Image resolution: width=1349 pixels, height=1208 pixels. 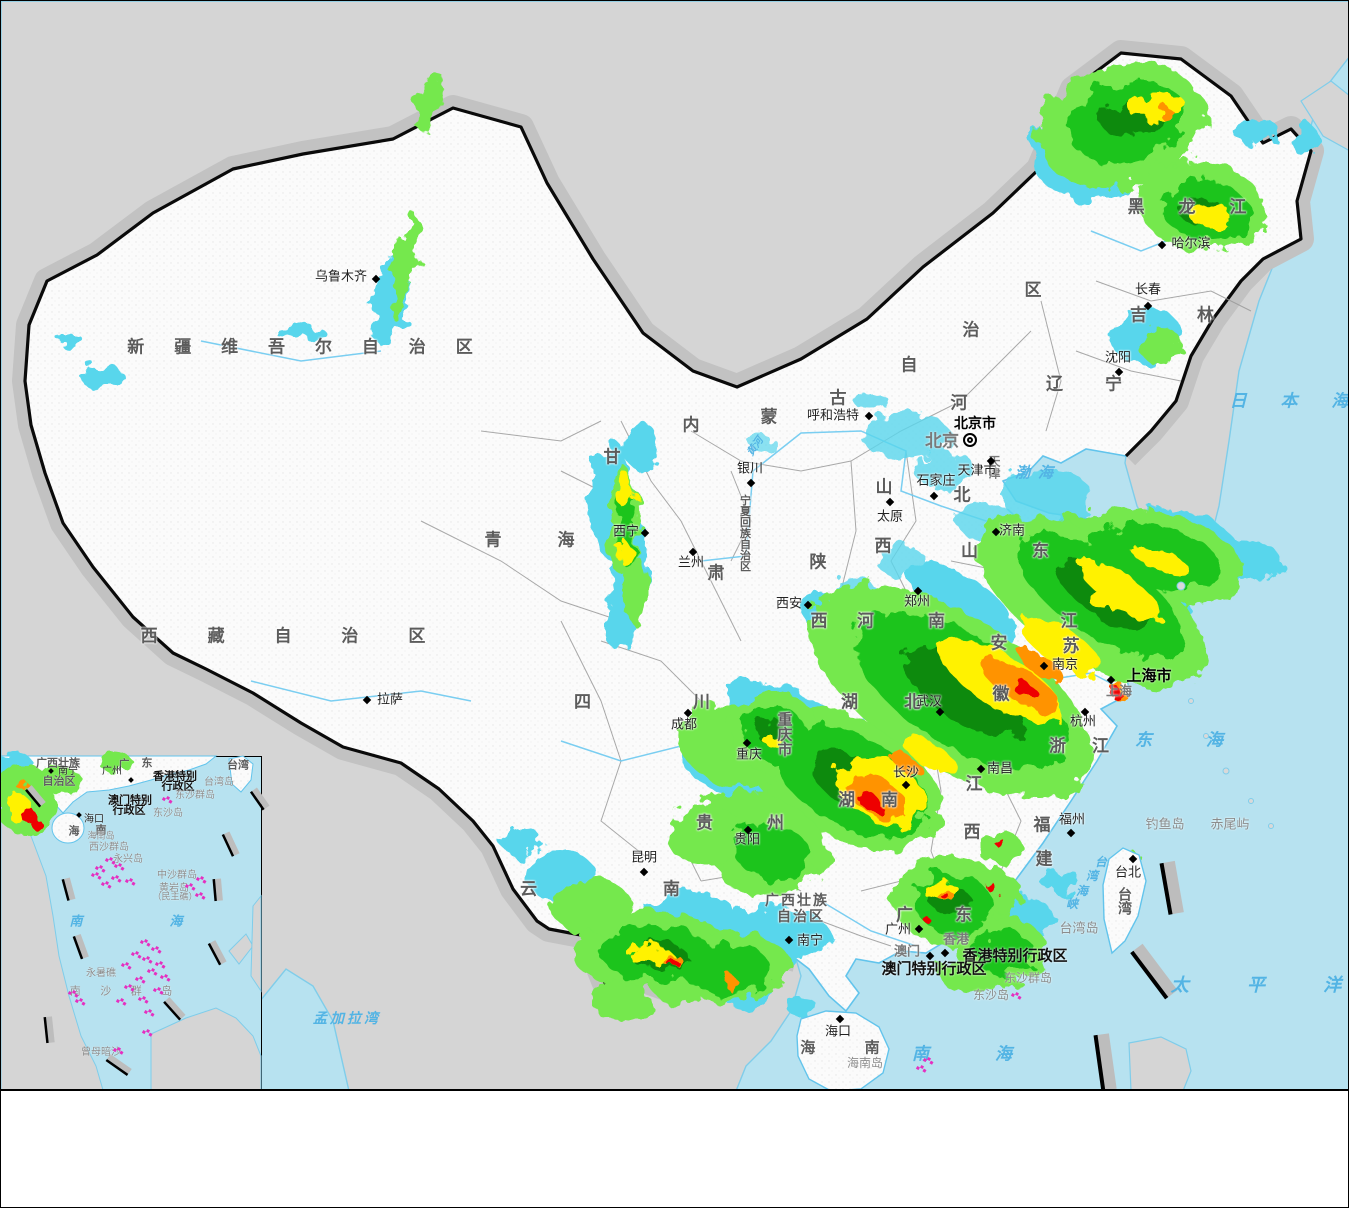 What do you see at coordinates (1138, 975) in the screenshot?
I see `dash-line-segments` at bounding box center [1138, 975].